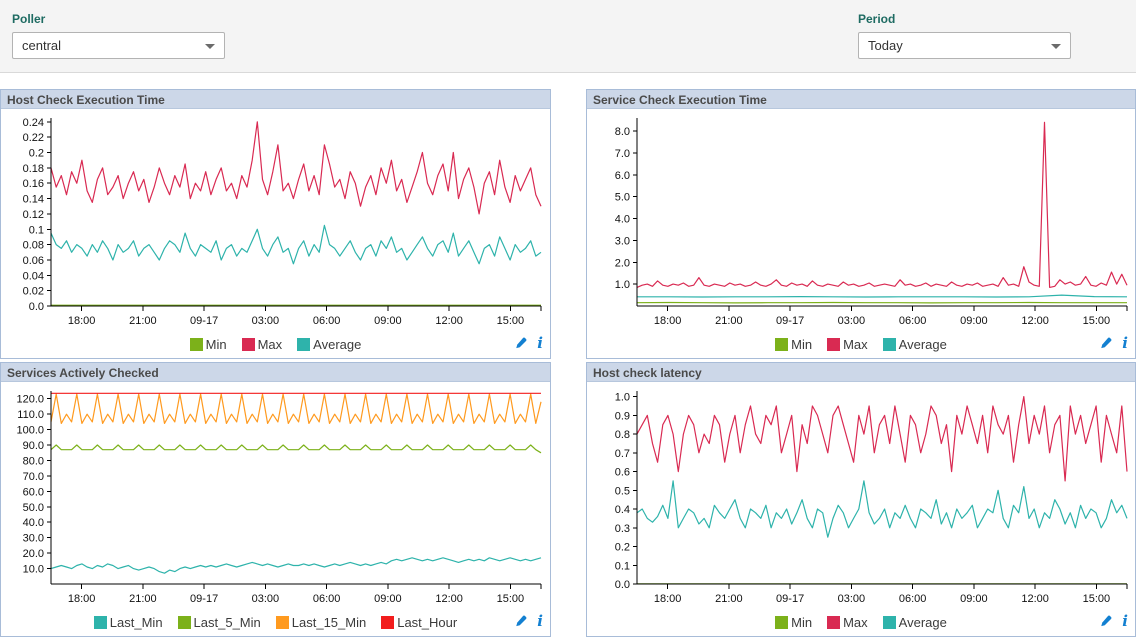 This screenshot has height=640, width=1136. I want to click on svg-text: 0.12, so click(33, 215).